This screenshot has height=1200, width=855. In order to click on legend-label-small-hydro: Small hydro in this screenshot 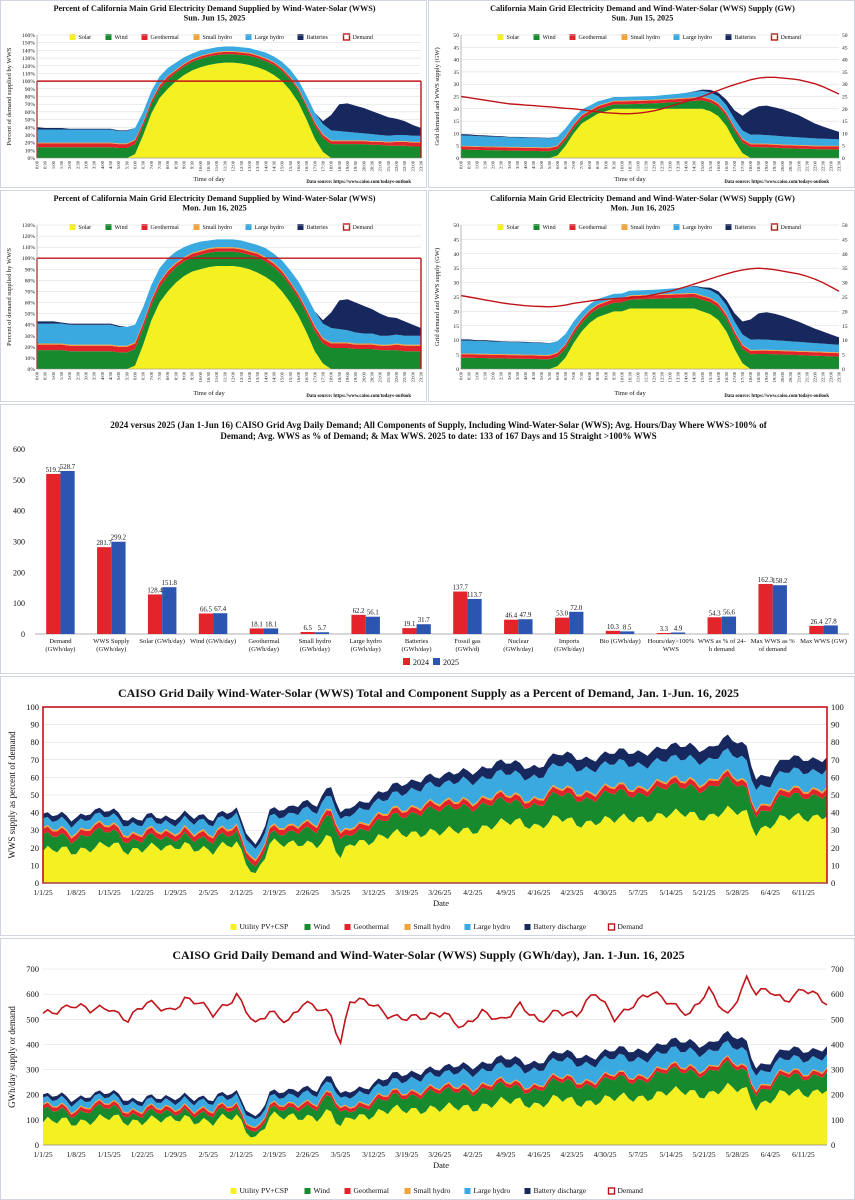, I will do `click(218, 228)`.